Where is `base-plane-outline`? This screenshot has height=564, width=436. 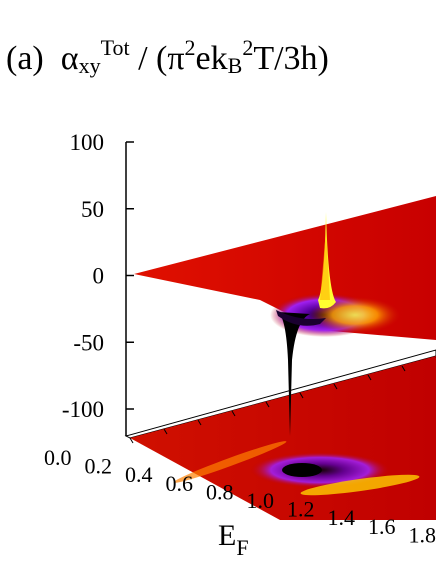
base-plane-outline is located at coordinates (280, 394).